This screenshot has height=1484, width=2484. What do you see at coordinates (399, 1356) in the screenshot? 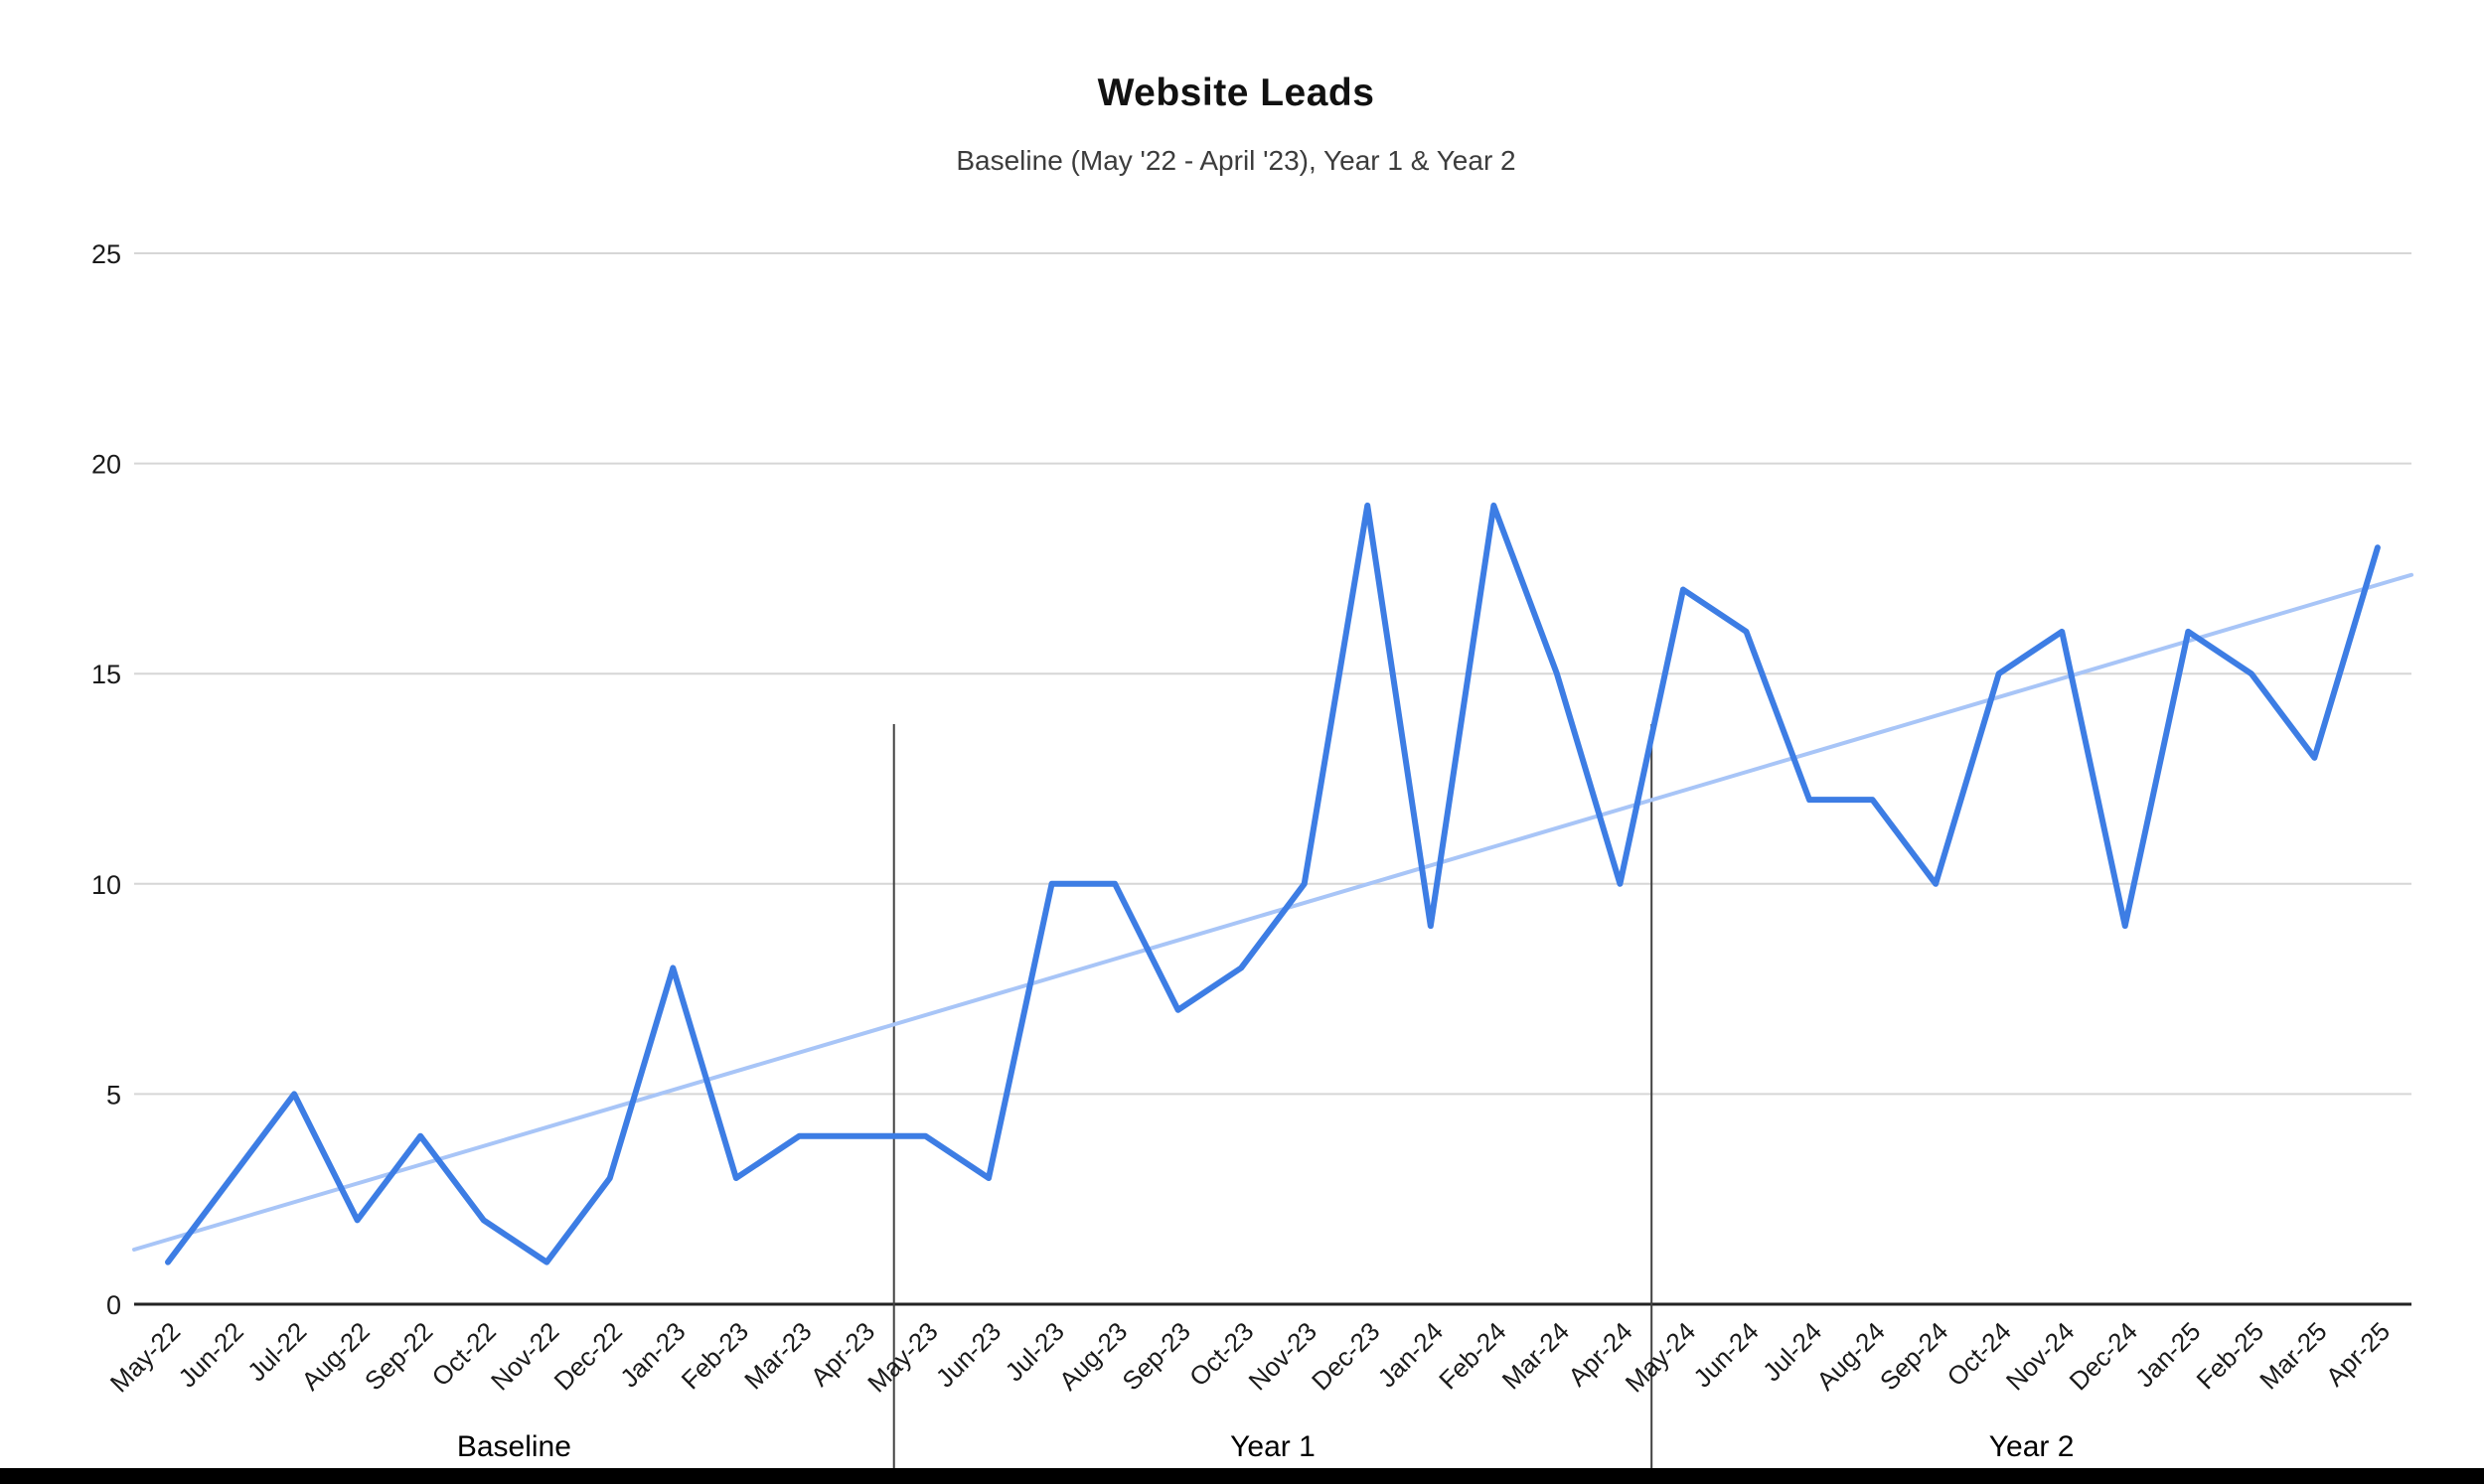
I see `x-tick-label: Sep-22` at bounding box center [399, 1356].